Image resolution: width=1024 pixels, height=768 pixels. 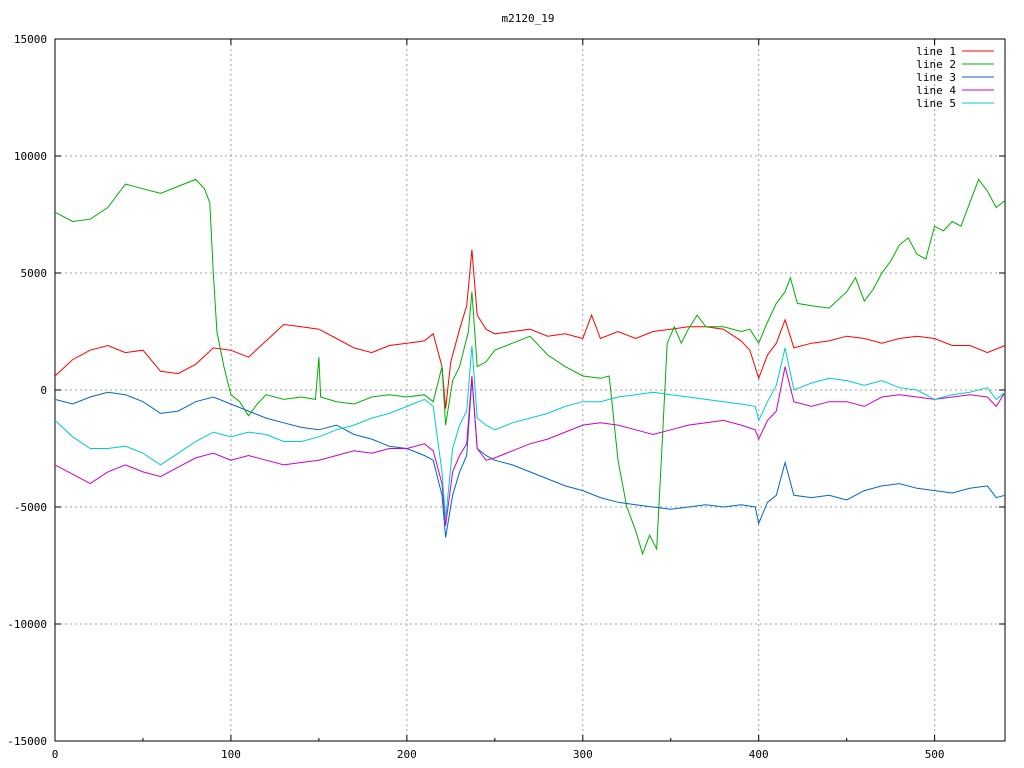 I want to click on y-tick-label-1: -10000, so click(x=27, y=624).